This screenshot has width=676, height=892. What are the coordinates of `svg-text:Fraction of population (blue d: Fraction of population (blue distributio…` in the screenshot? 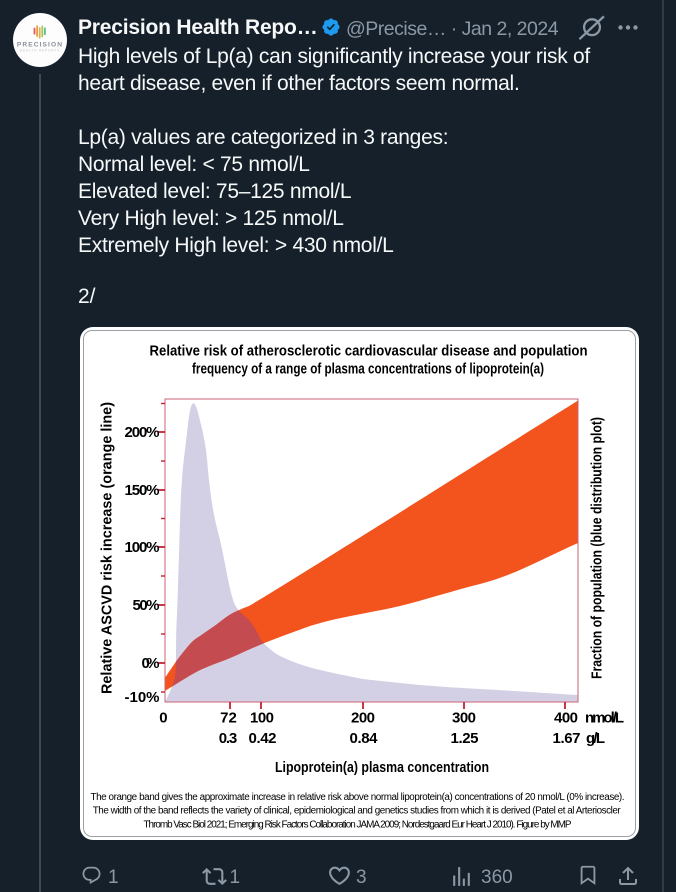 It's located at (597, 548).